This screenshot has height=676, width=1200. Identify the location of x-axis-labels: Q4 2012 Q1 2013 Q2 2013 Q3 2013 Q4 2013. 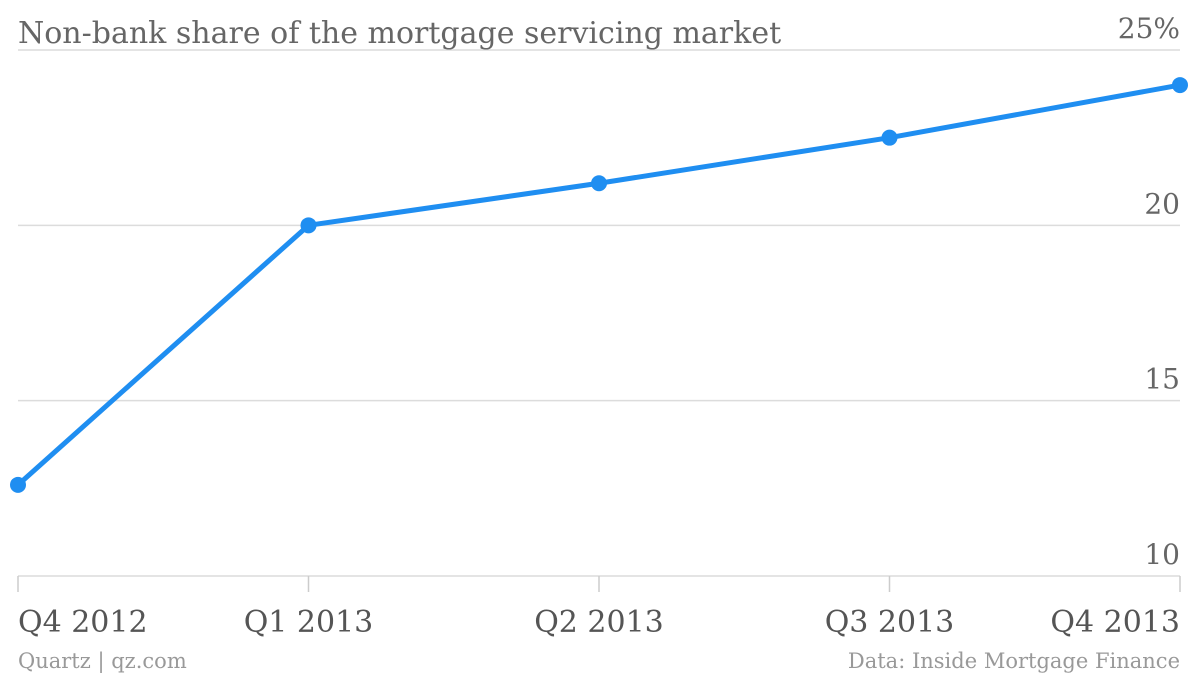
(599, 622).